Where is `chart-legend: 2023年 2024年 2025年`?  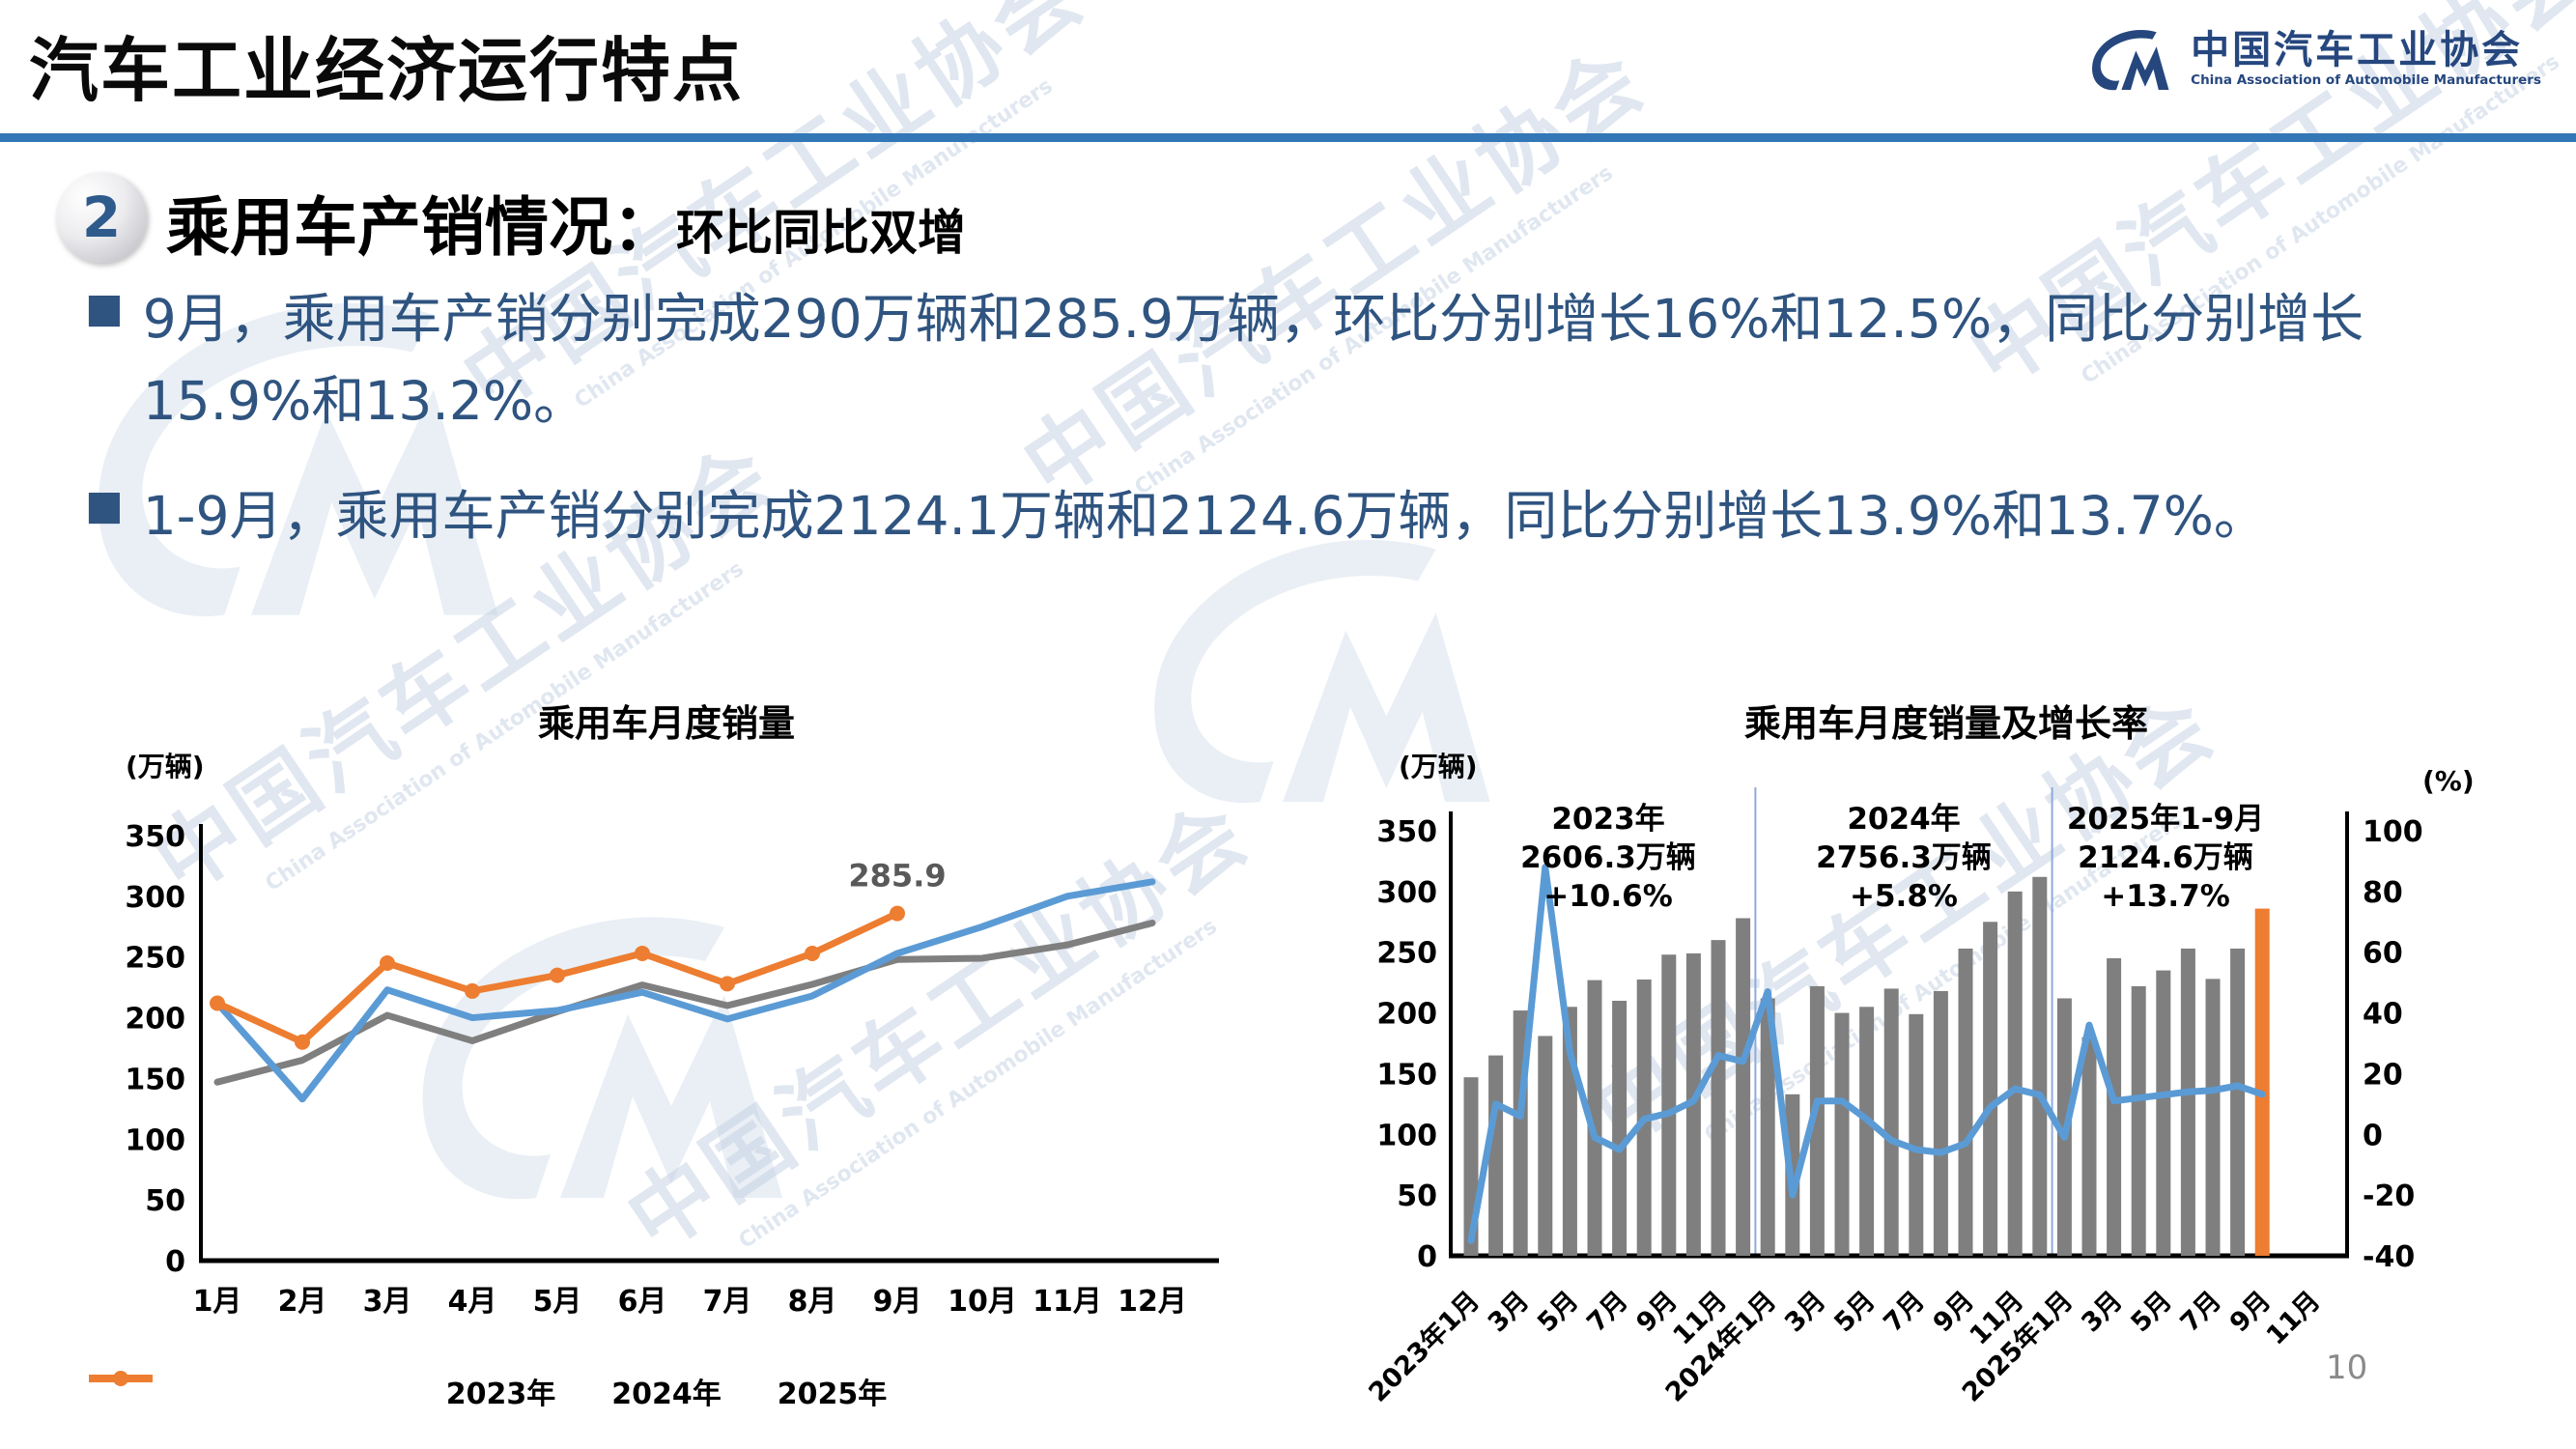
chart-legend: 2023年 2024年 2025年 is located at coordinates (666, 1391).